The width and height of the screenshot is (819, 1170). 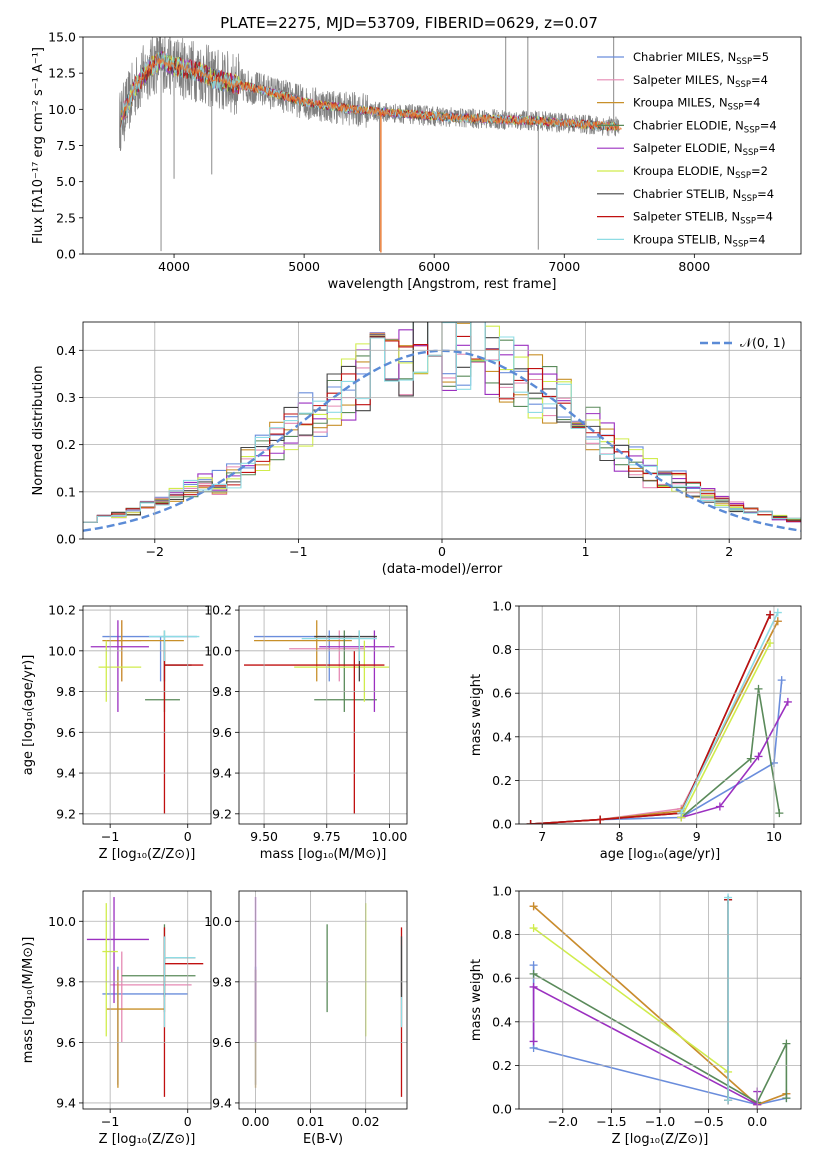 What do you see at coordinates (311, 1121) in the screenshot?
I see `x-tick-label: 0.01` at bounding box center [311, 1121].